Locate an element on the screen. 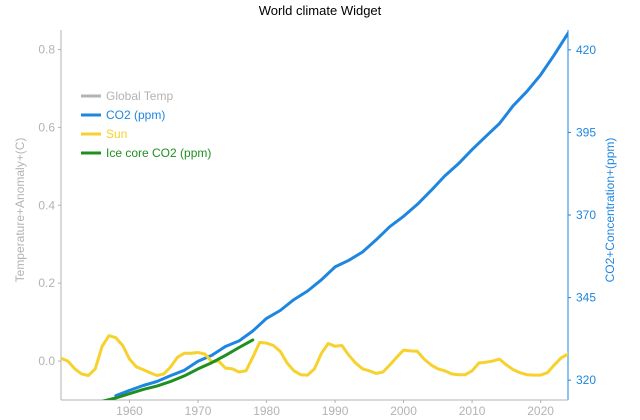  right-axis-label: CO2+Concentration+(ppm) is located at coordinates (610, 210).